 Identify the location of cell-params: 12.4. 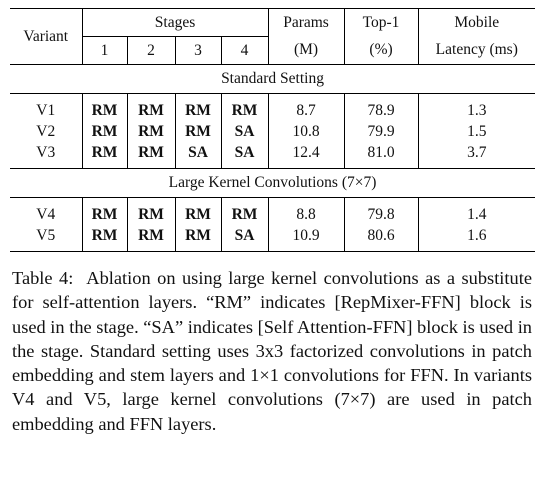
(306, 155).